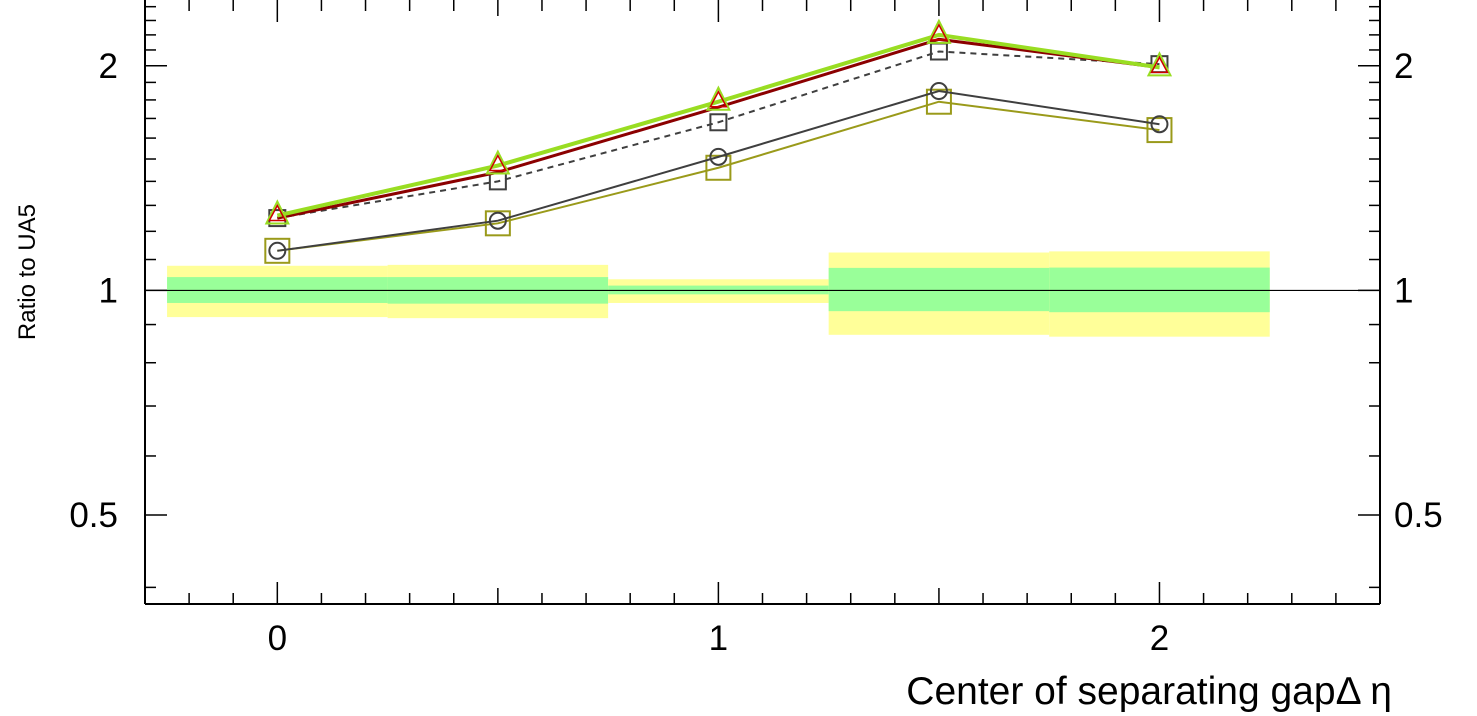 The image size is (1477, 716). Describe the element at coordinates (27, 272) in the screenshot. I see `y-axis-label: Ratio to UA5` at that location.